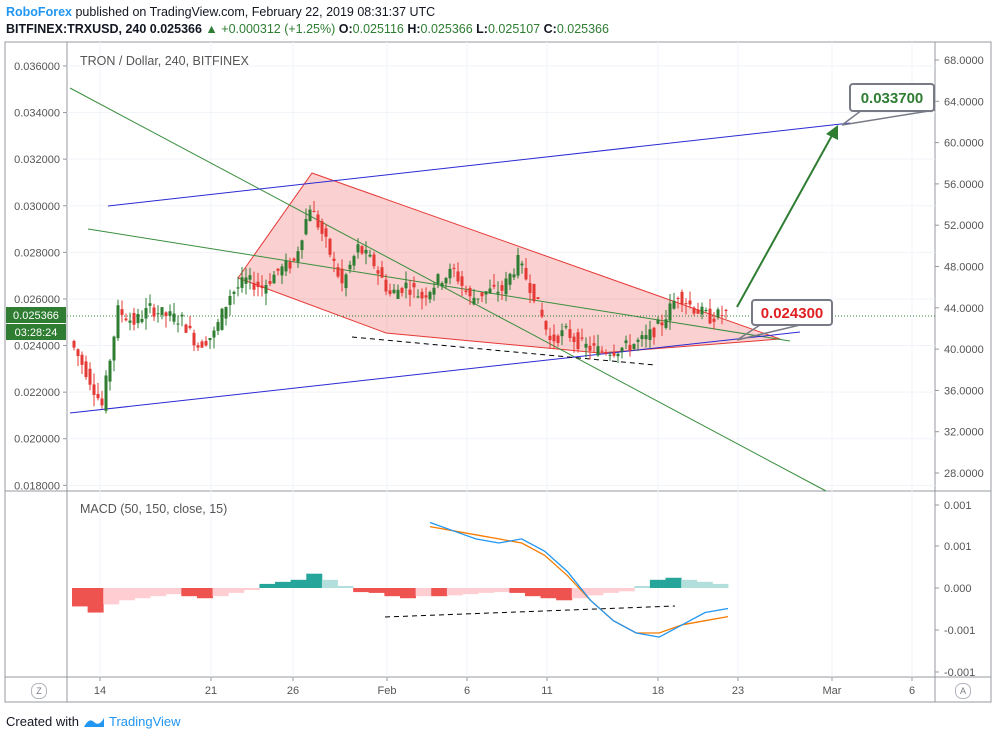 The height and width of the screenshot is (740, 998). What do you see at coordinates (467, 691) in the screenshot?
I see `time-tick-label: 6` at bounding box center [467, 691].